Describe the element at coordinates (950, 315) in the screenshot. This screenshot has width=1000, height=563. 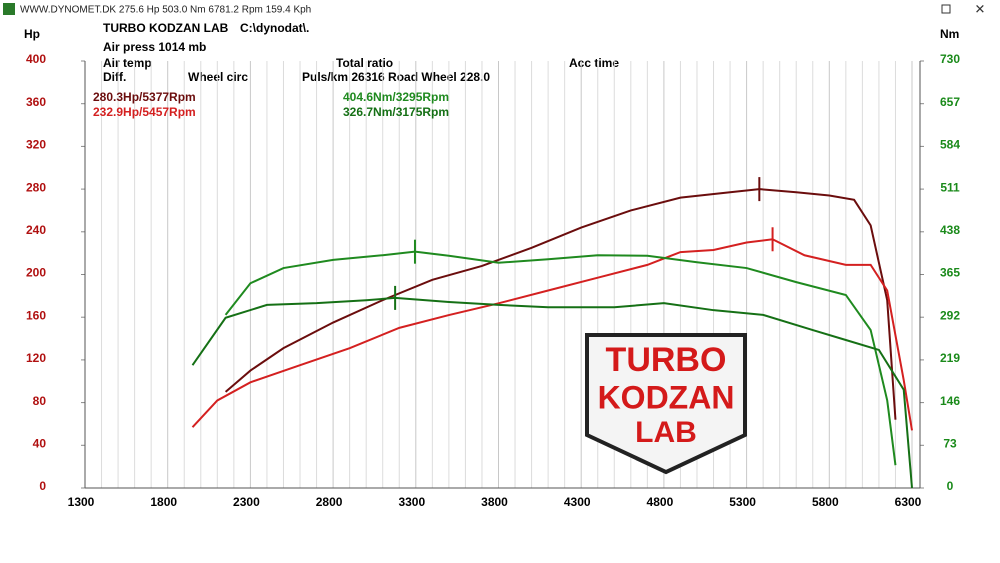
I see `y2-tick-label: 292` at that location.